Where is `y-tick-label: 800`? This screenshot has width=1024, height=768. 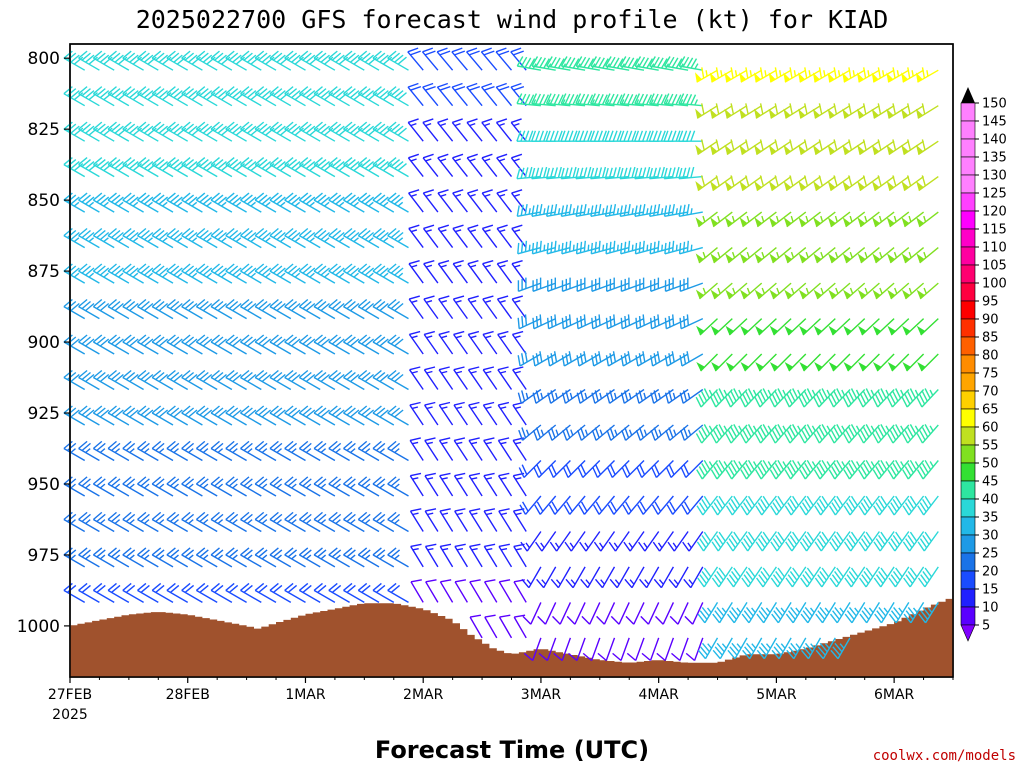 y-tick-label: 800 is located at coordinates (44, 59).